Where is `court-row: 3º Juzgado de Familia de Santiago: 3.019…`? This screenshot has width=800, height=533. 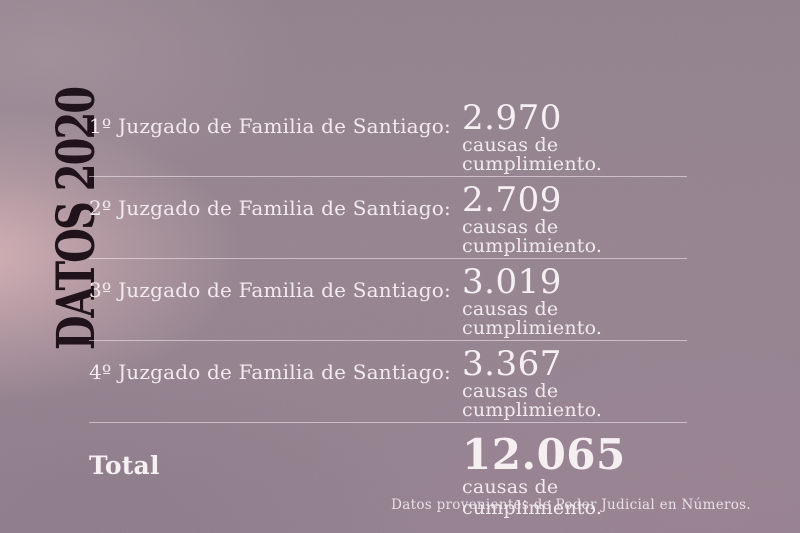
court-row: 3º Juzgado de Familia de Santiago: 3.019… is located at coordinates (388, 300).